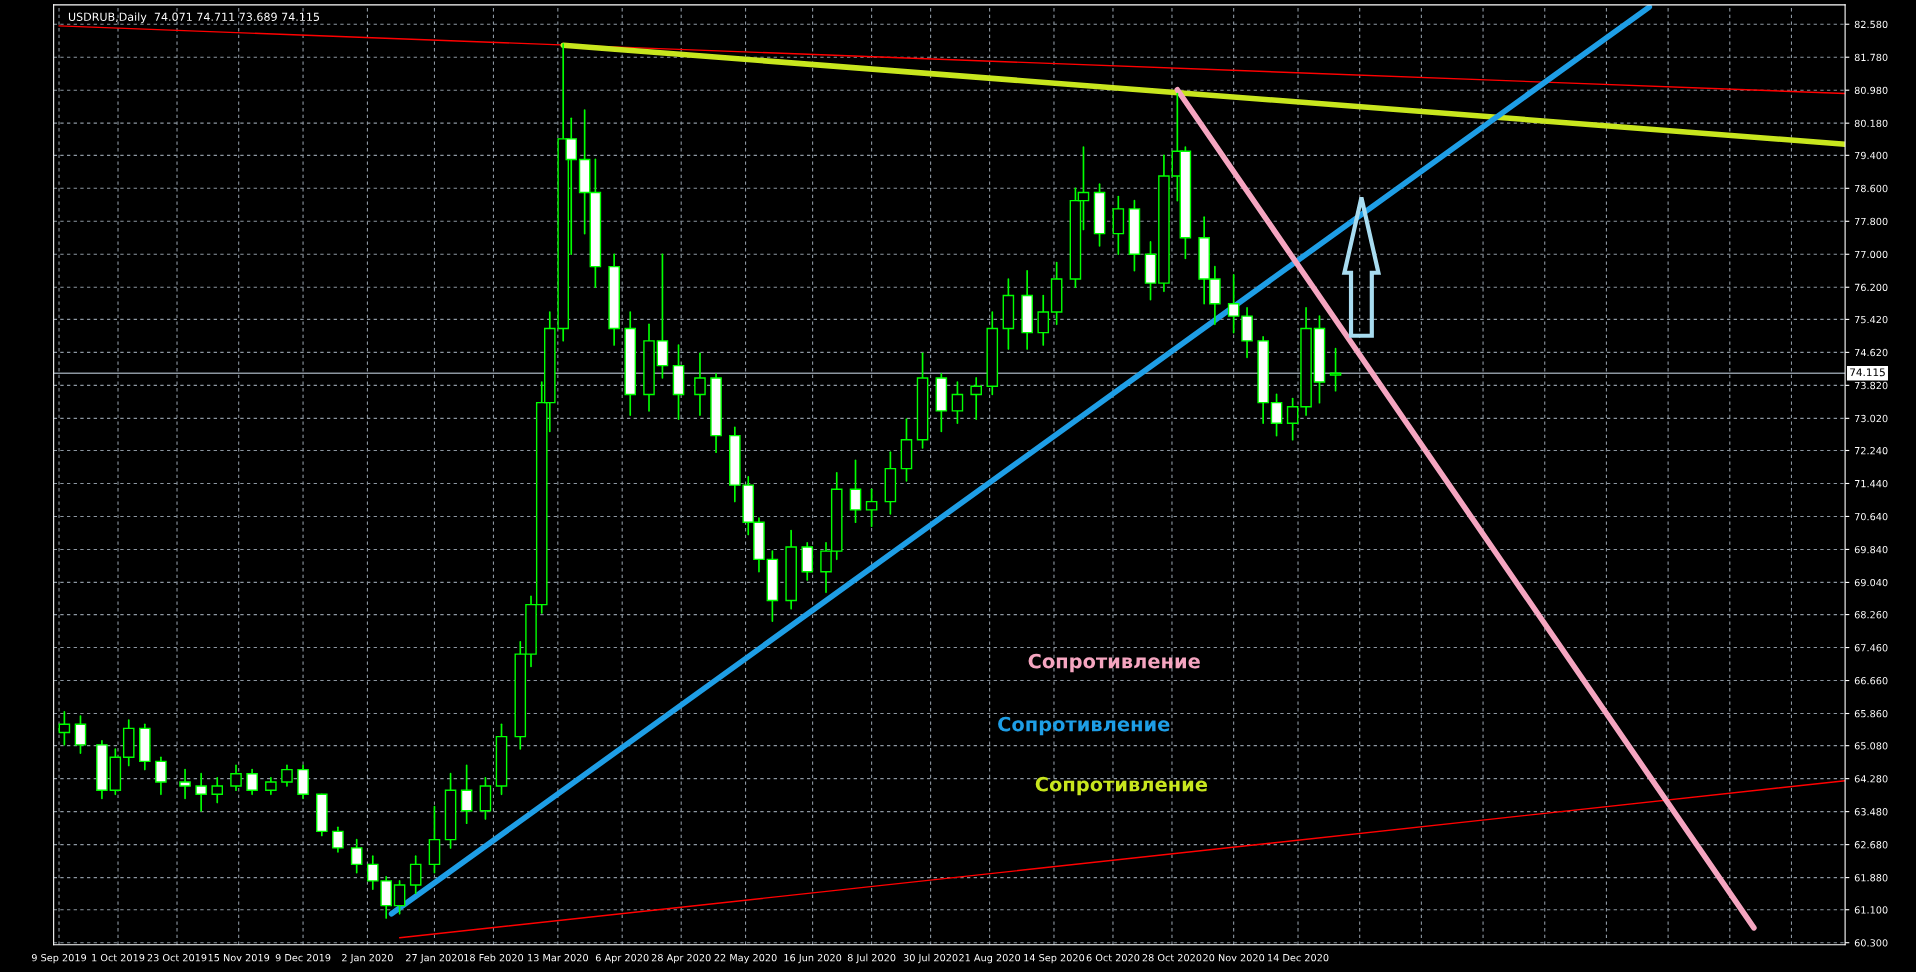 The height and width of the screenshot is (972, 1916). Describe the element at coordinates (367, 958) in the screenshot. I see `x-tick-label: 2 Jan 2020` at that location.